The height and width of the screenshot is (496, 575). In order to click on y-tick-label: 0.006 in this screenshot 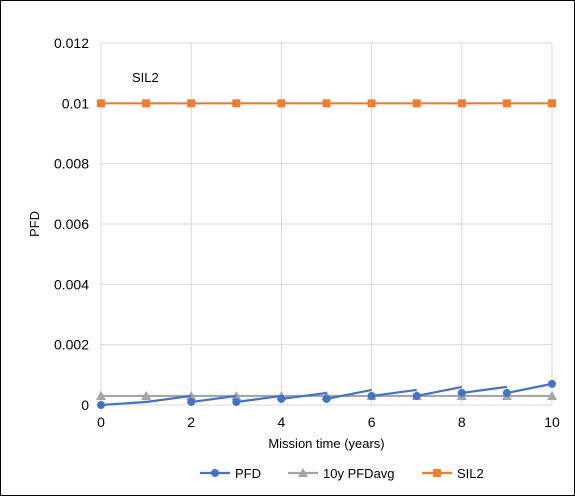, I will do `click(71, 224)`.